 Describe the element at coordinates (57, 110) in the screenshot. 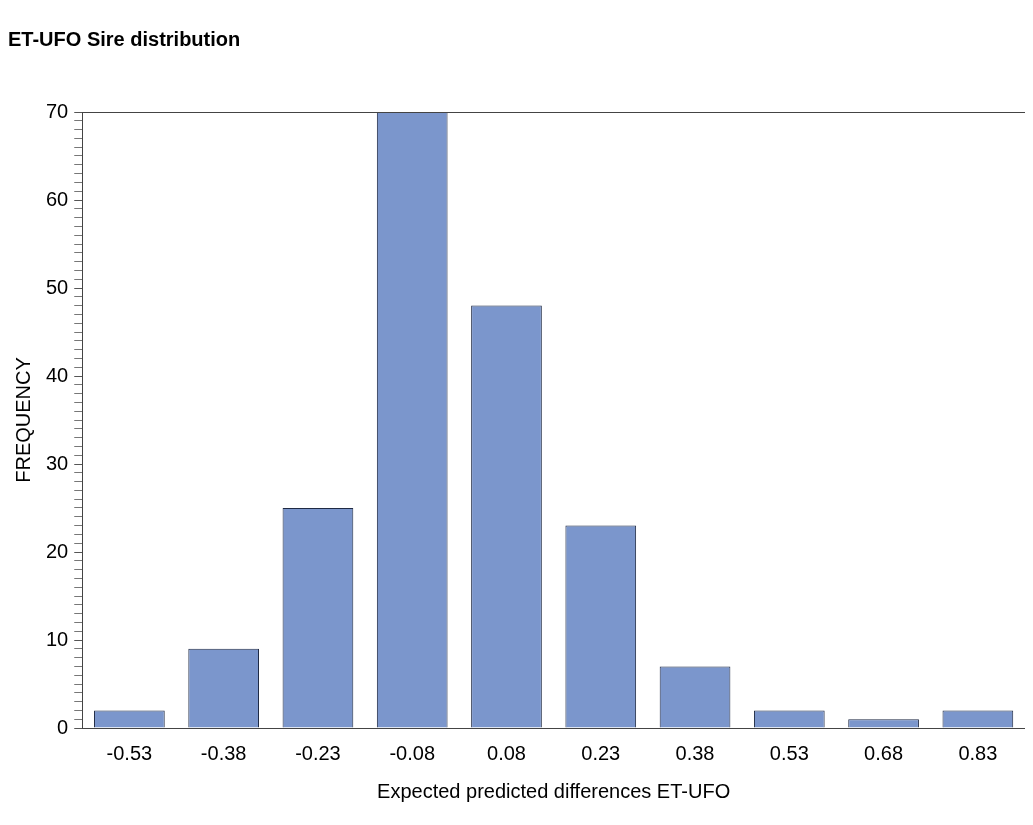

I see `y-tick-label: 70` at that location.